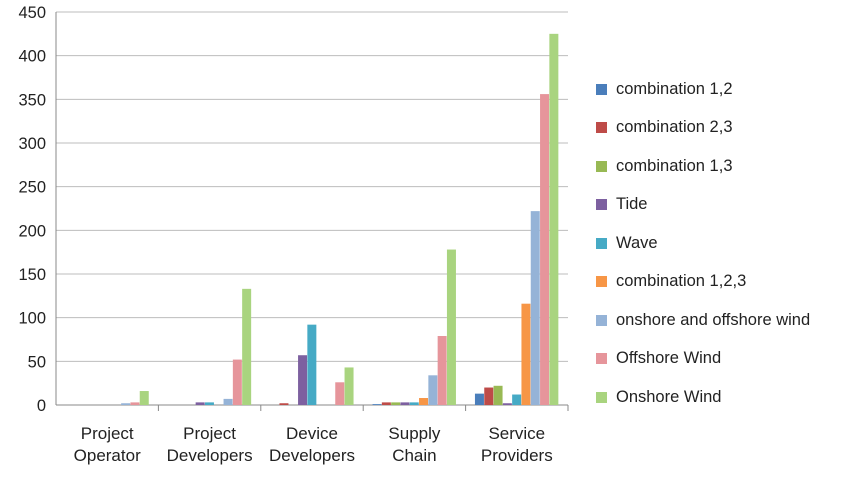 The image size is (850, 480). What do you see at coordinates (669, 396) in the screenshot?
I see `legend-label: Onshore Wind` at bounding box center [669, 396].